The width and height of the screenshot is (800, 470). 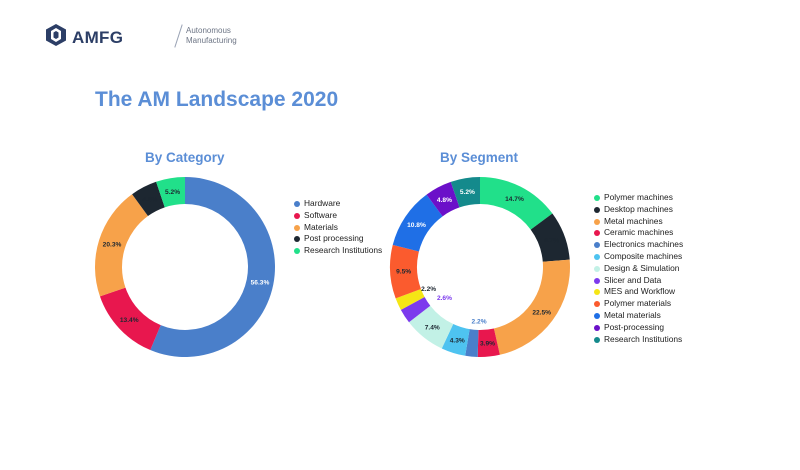 What do you see at coordinates (541, 313) in the screenshot?
I see `segment-data-label-metal-machines: 22.5%` at bounding box center [541, 313].